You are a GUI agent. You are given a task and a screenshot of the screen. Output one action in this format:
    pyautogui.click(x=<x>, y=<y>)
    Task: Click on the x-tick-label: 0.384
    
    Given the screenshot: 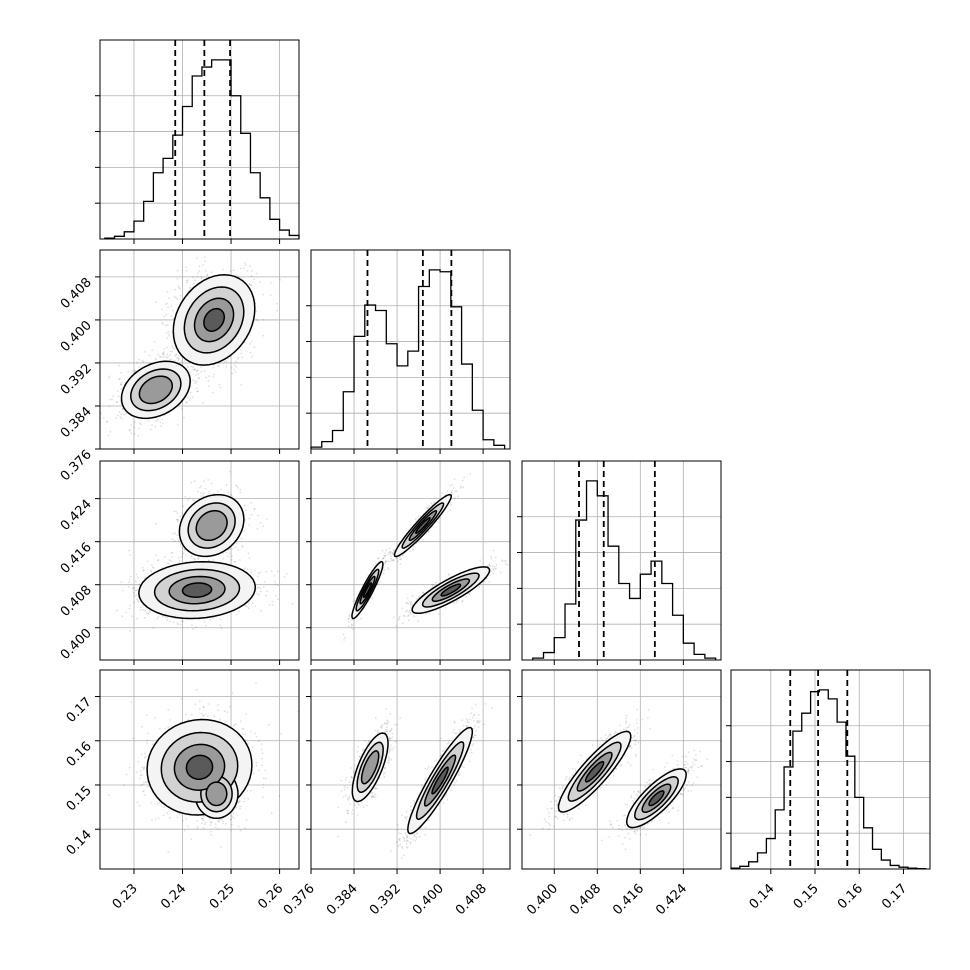 What is the action you would take?
    pyautogui.click(x=342, y=899)
    